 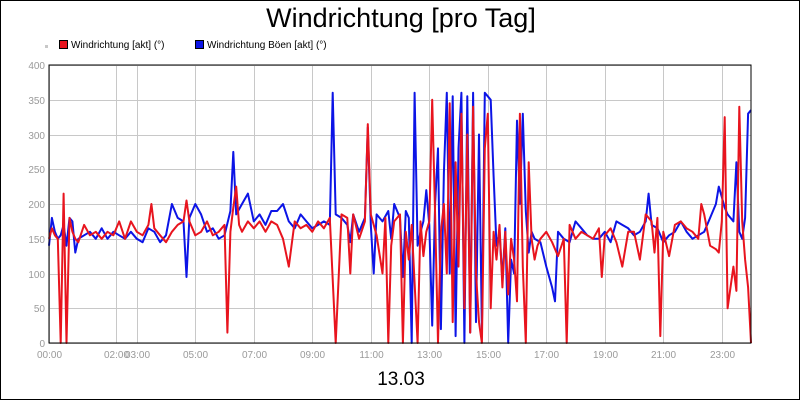 I want to click on legend-bullet-icon, so click(x=46, y=46).